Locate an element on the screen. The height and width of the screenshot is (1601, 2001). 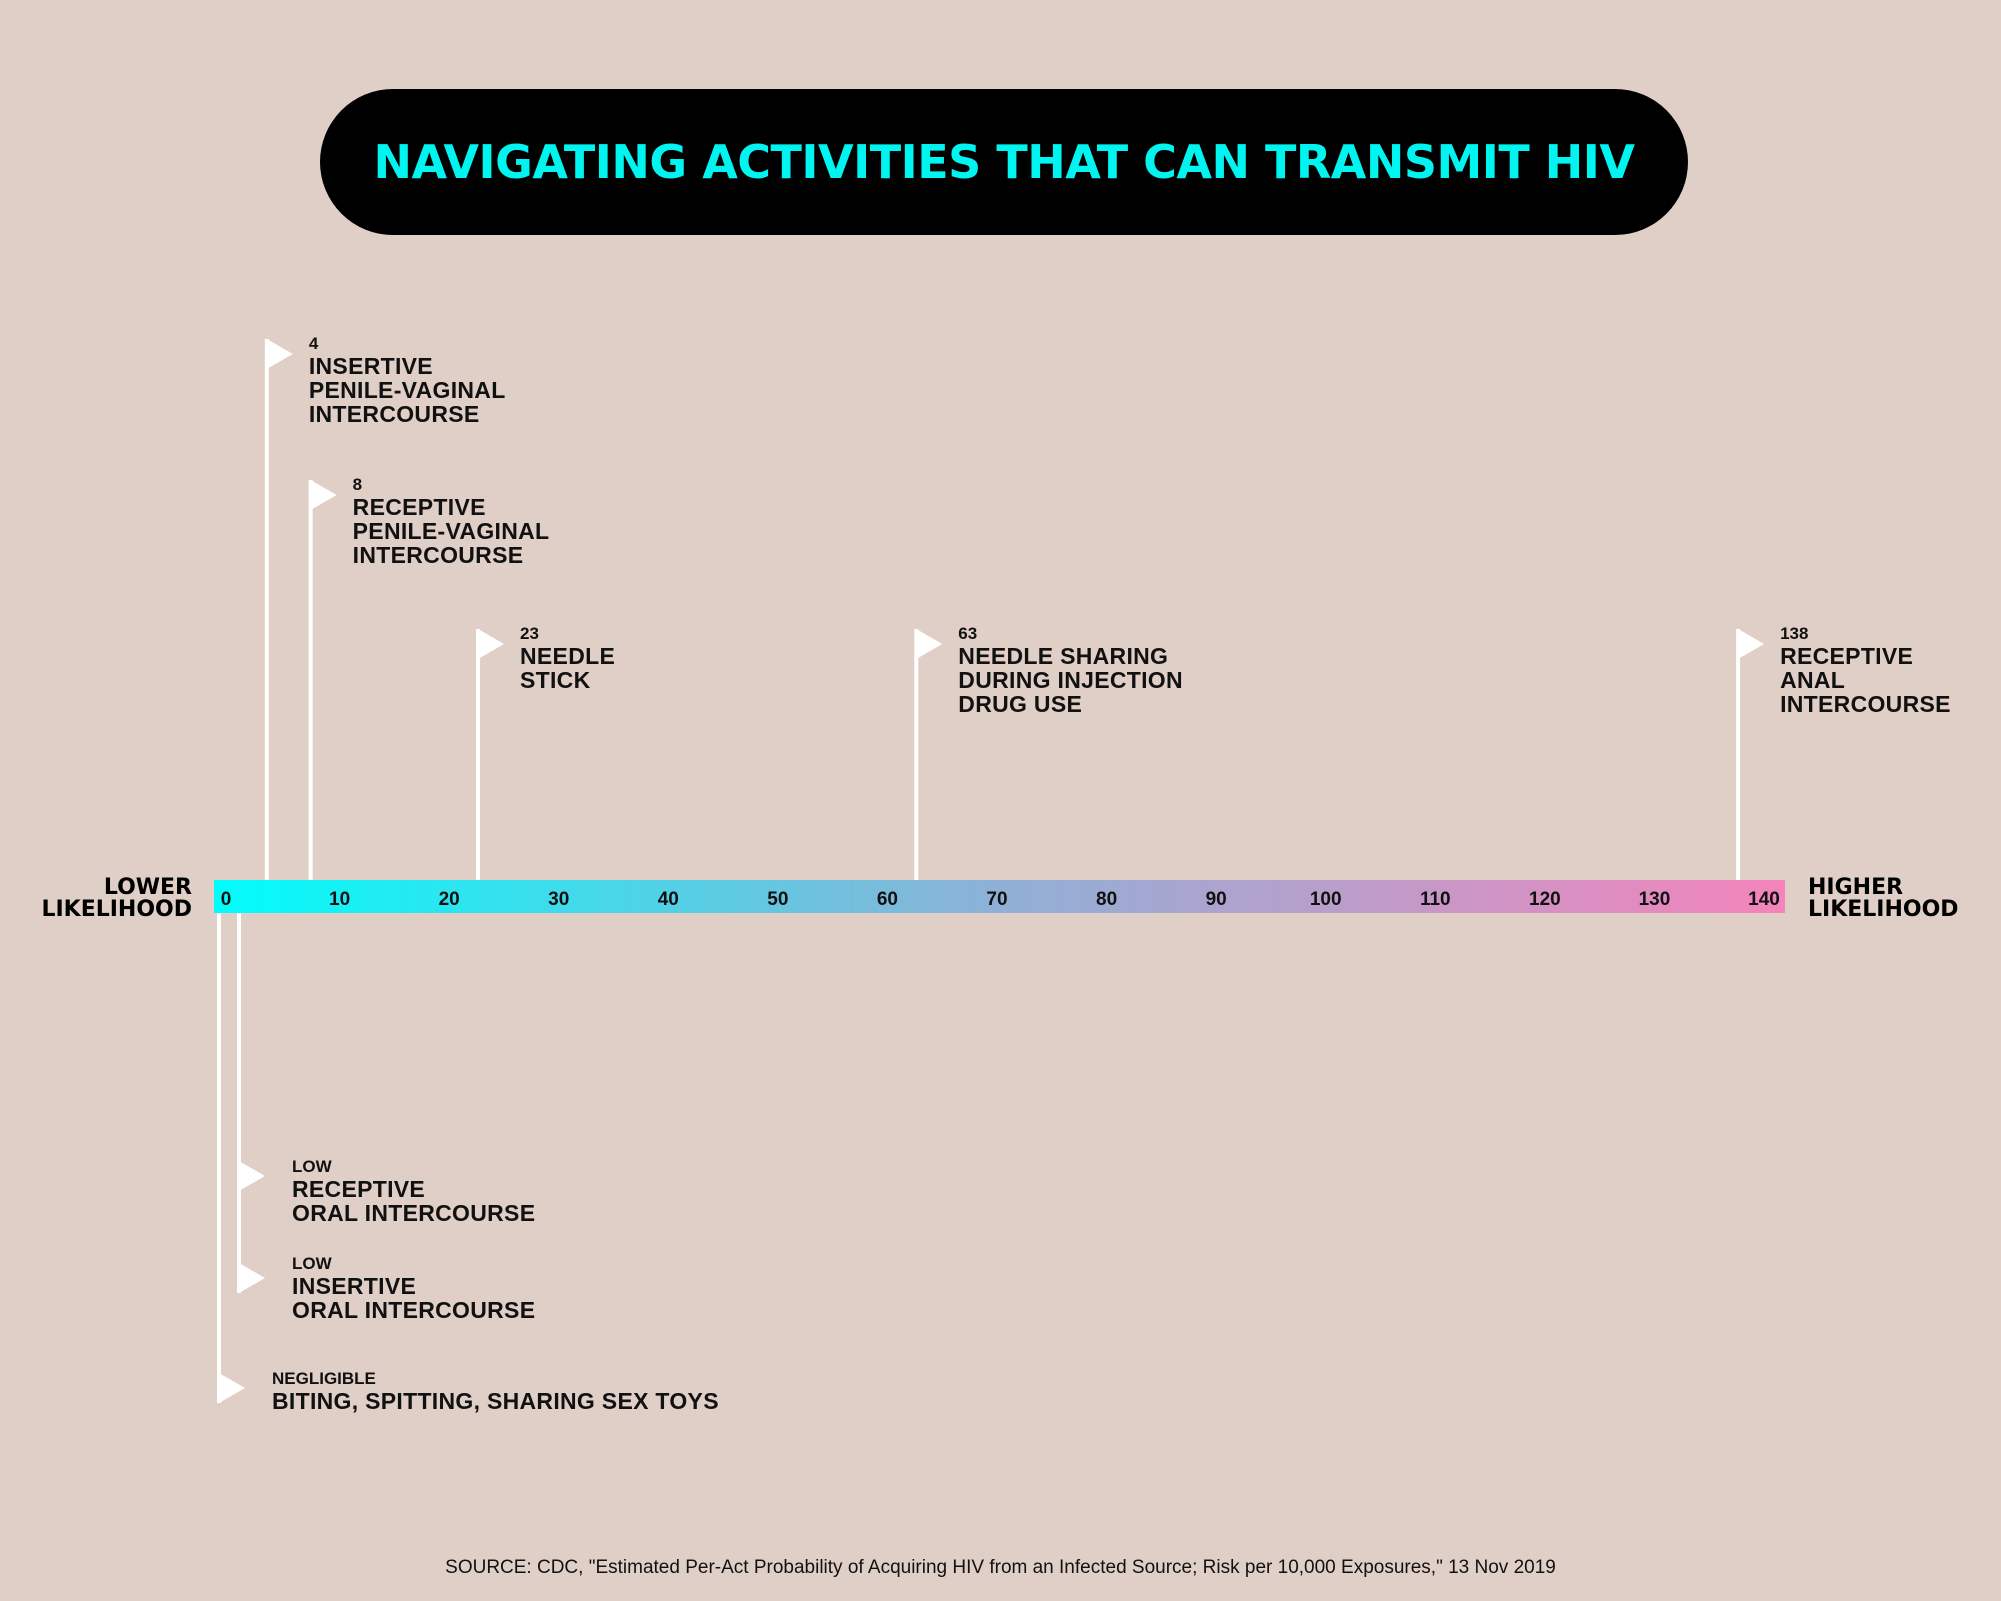
below-activity-label-0: LOW RECEPTIVE ORAL INTERCOURSE is located at coordinates (413, 1191).